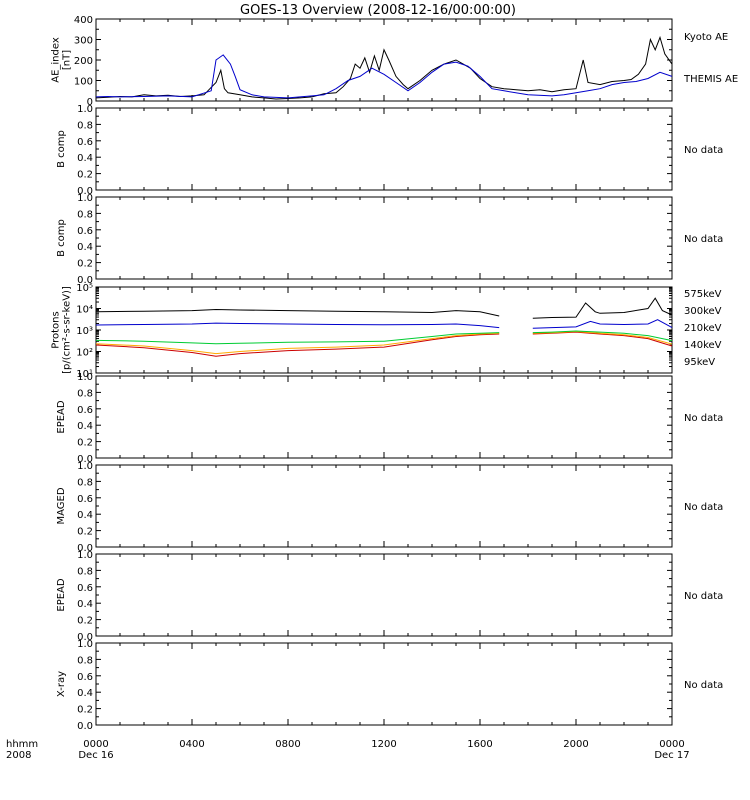 The height and width of the screenshot is (800, 750). Describe the element at coordinates (191, 744) in the screenshot. I see `x-tick-label: 0400` at that location.